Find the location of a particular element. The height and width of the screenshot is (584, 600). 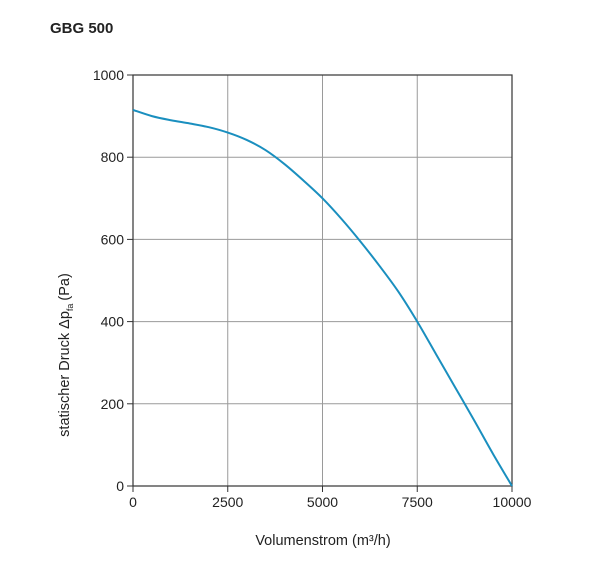

x-tick-label-0: 0 is located at coordinates (133, 502).